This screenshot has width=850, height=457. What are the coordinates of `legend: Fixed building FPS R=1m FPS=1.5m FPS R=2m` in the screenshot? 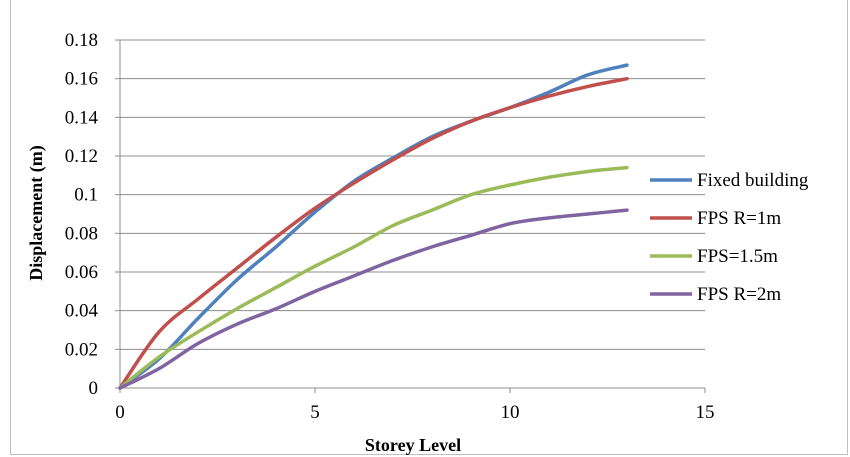 It's located at (729, 237).